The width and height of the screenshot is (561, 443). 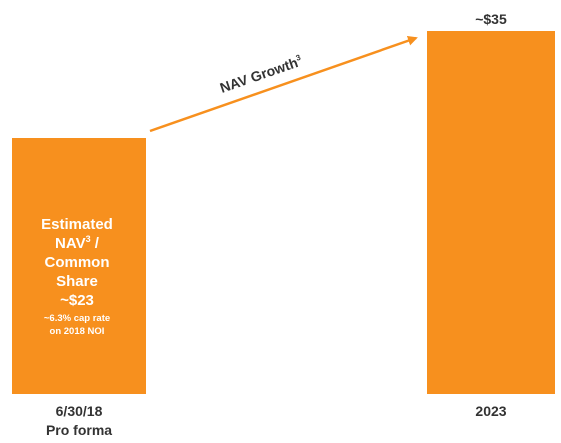 I want to click on nav-growth-label: NAV Growth3, so click(x=261, y=74).